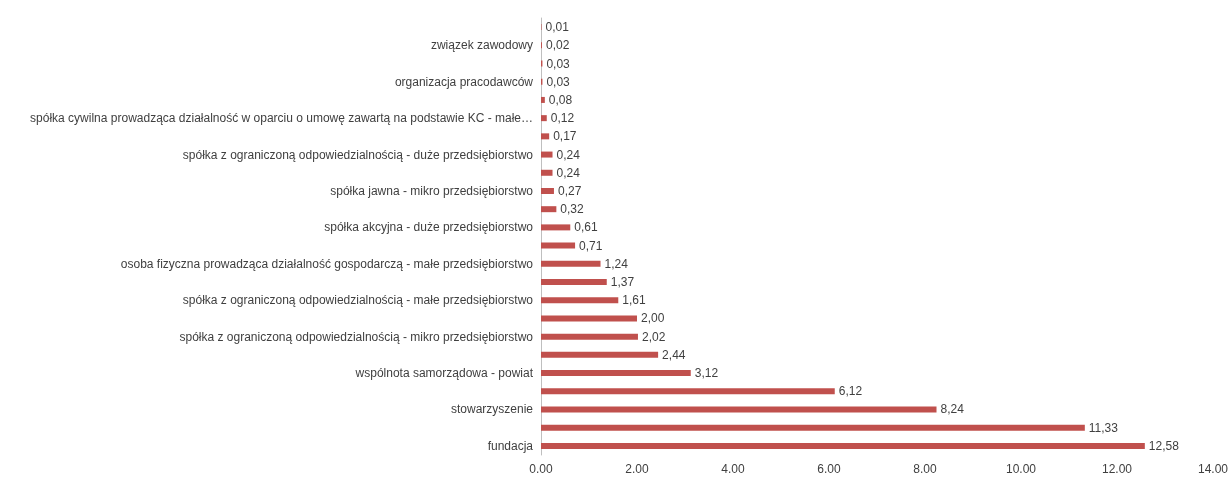 The width and height of the screenshot is (1231, 483). What do you see at coordinates (565, 136) in the screenshot?
I see `data-label: 0,17` at bounding box center [565, 136].